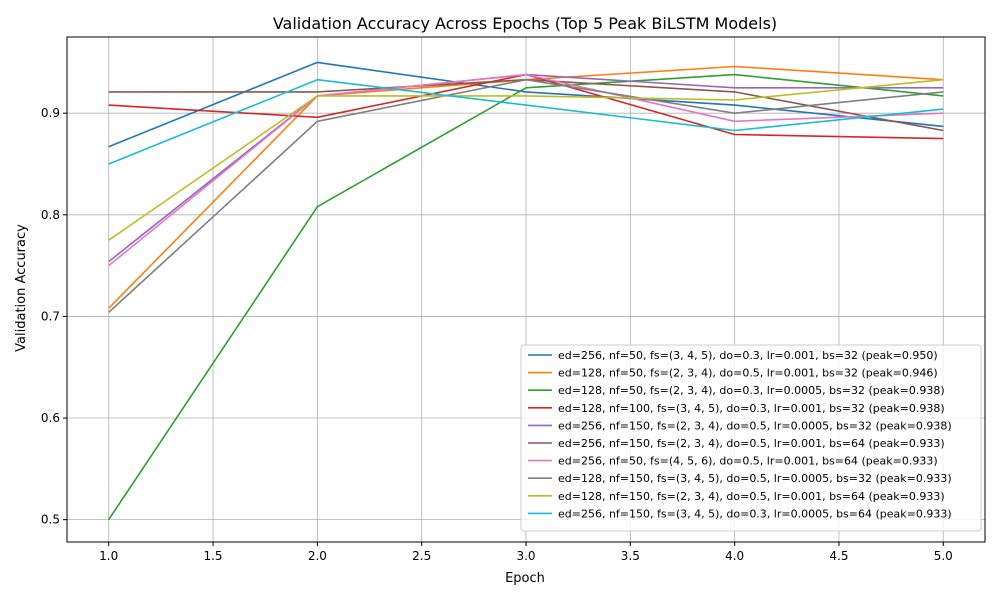  I want to click on y-tick-label: 0.5, so click(50, 520).